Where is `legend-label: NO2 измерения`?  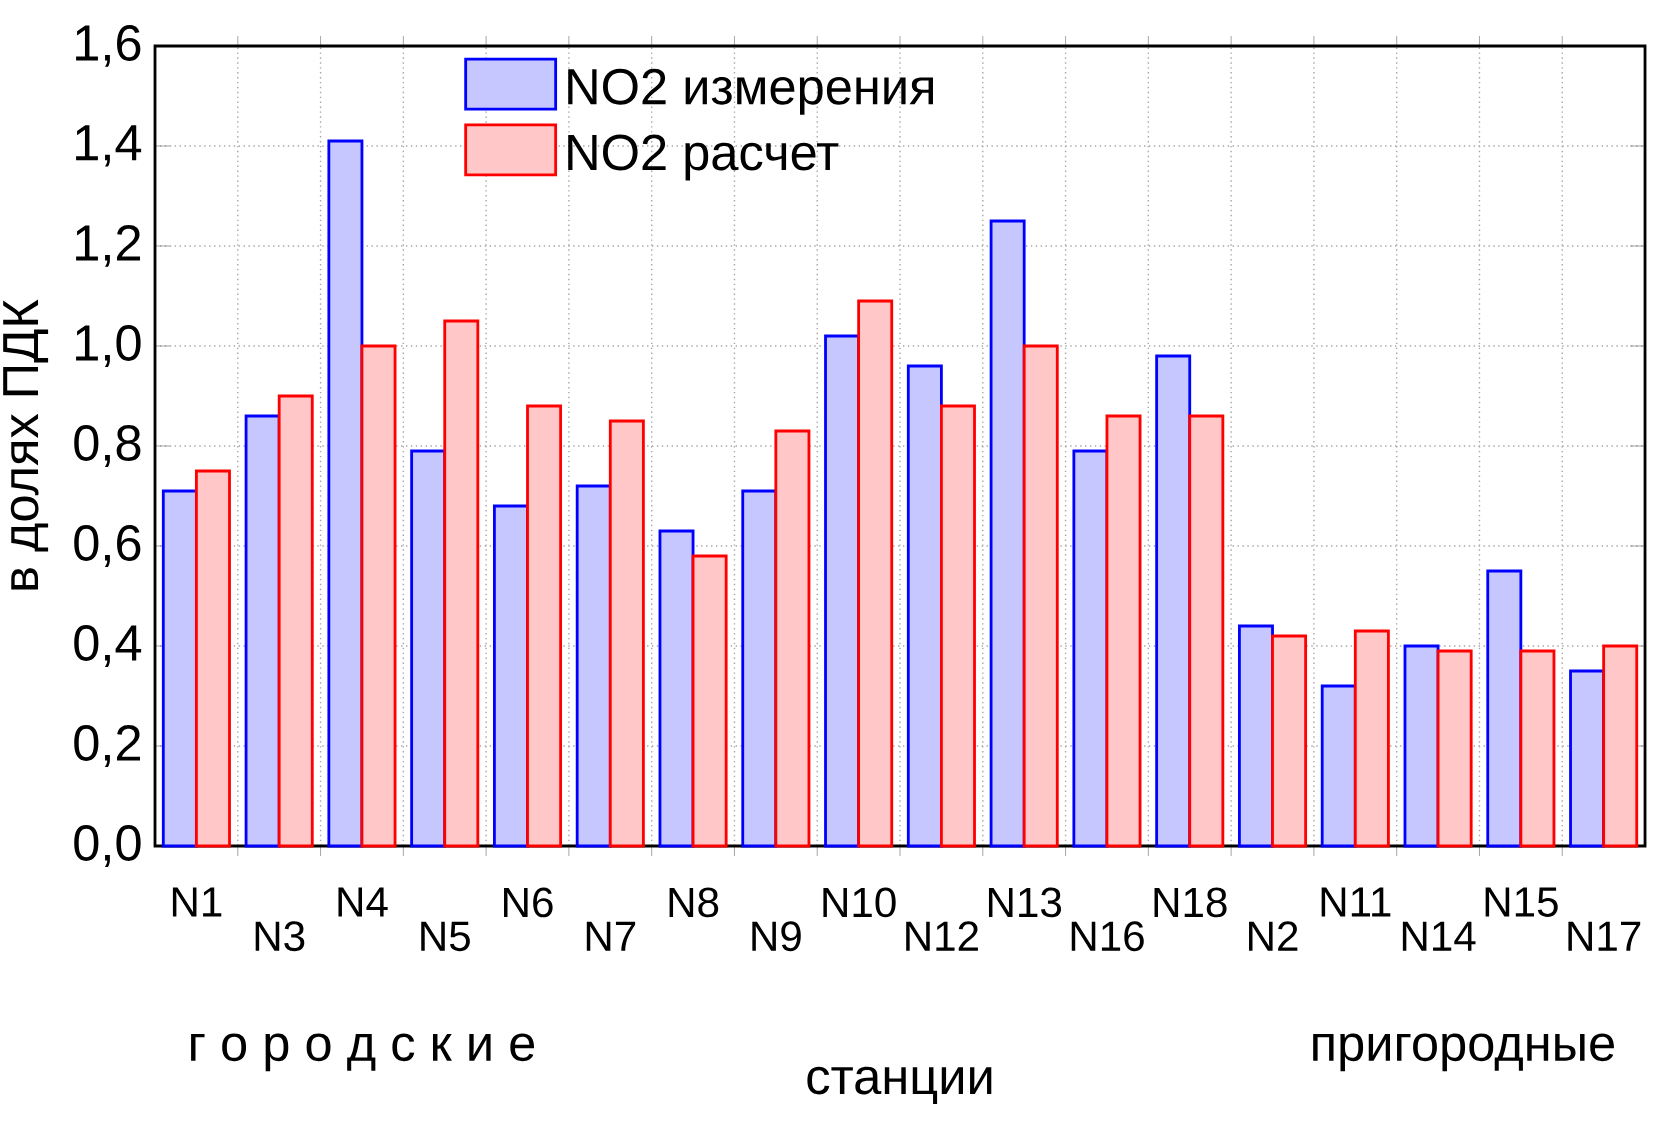 legend-label: NO2 измерения is located at coordinates (750, 91).